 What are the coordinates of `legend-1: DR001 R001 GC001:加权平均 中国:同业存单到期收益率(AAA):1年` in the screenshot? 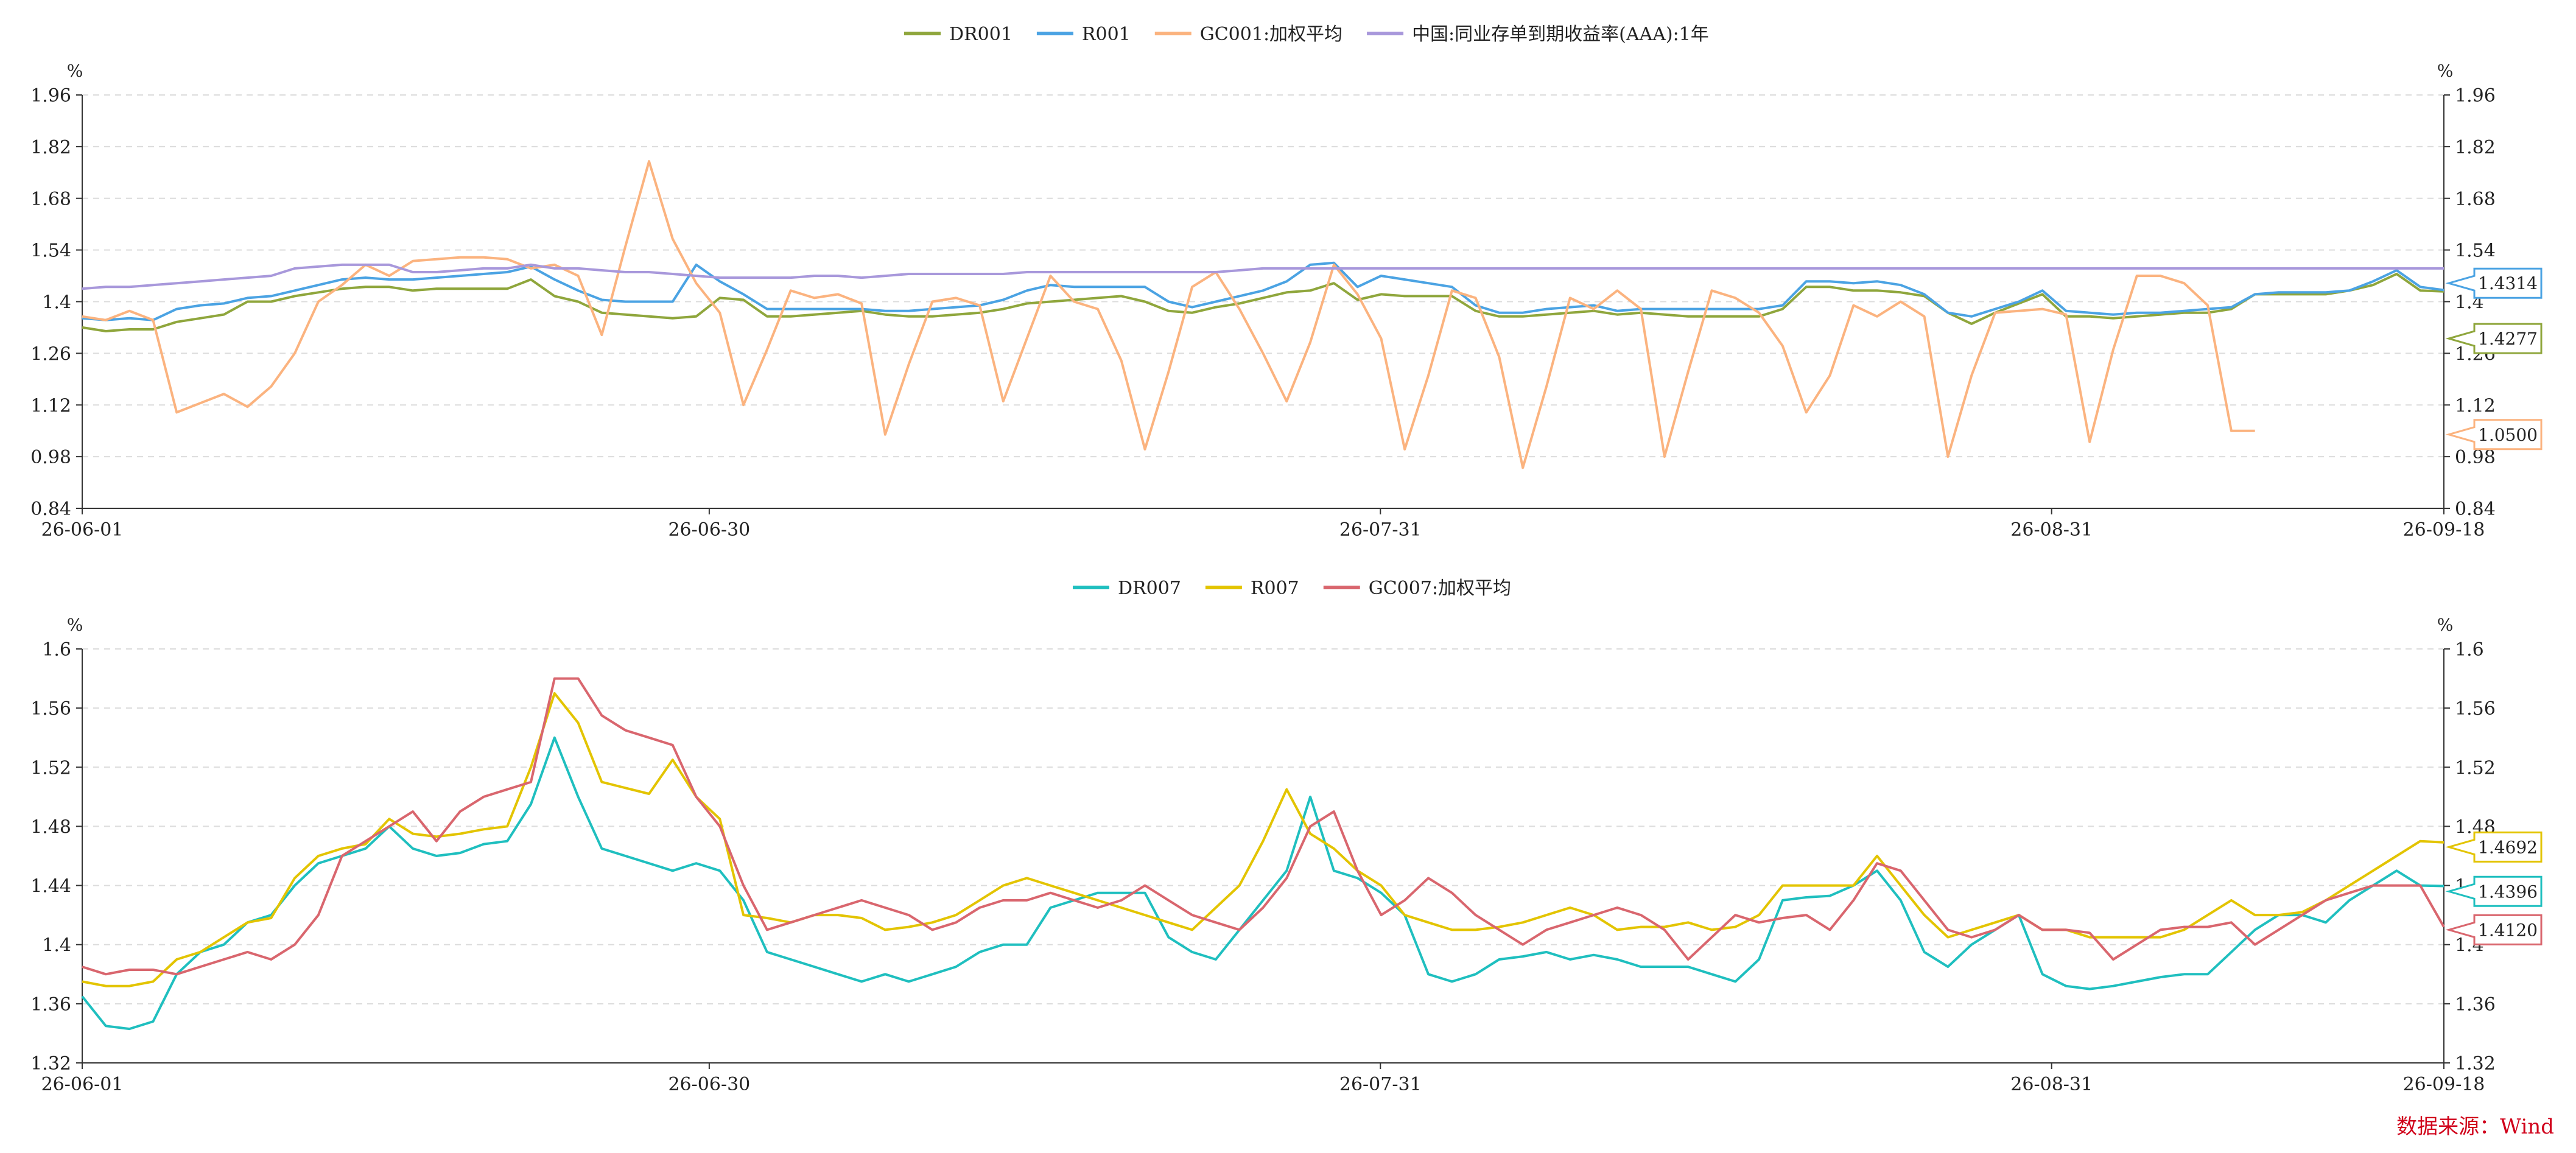 It's located at (1306, 34).